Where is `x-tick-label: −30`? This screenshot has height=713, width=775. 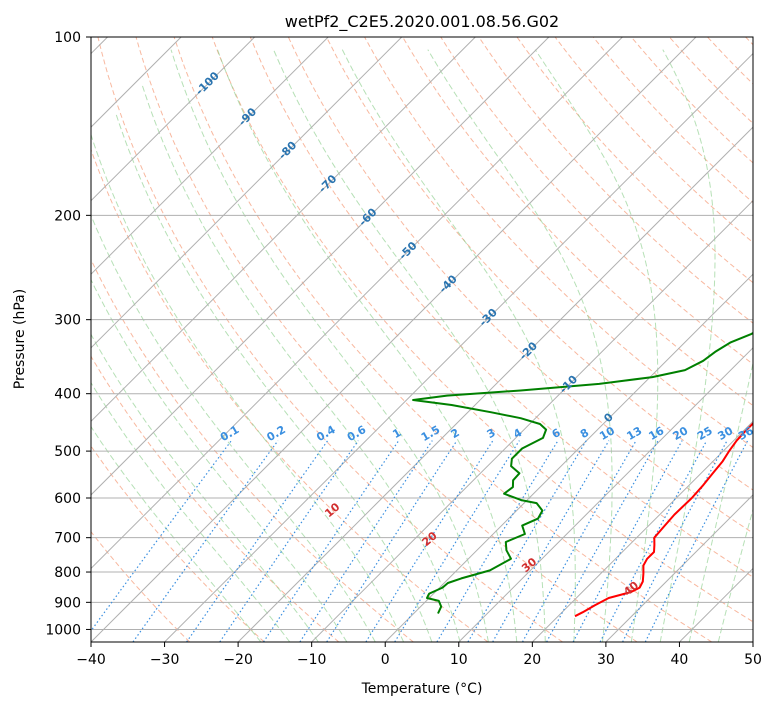
x-tick-label: −30 is located at coordinates (165, 660).